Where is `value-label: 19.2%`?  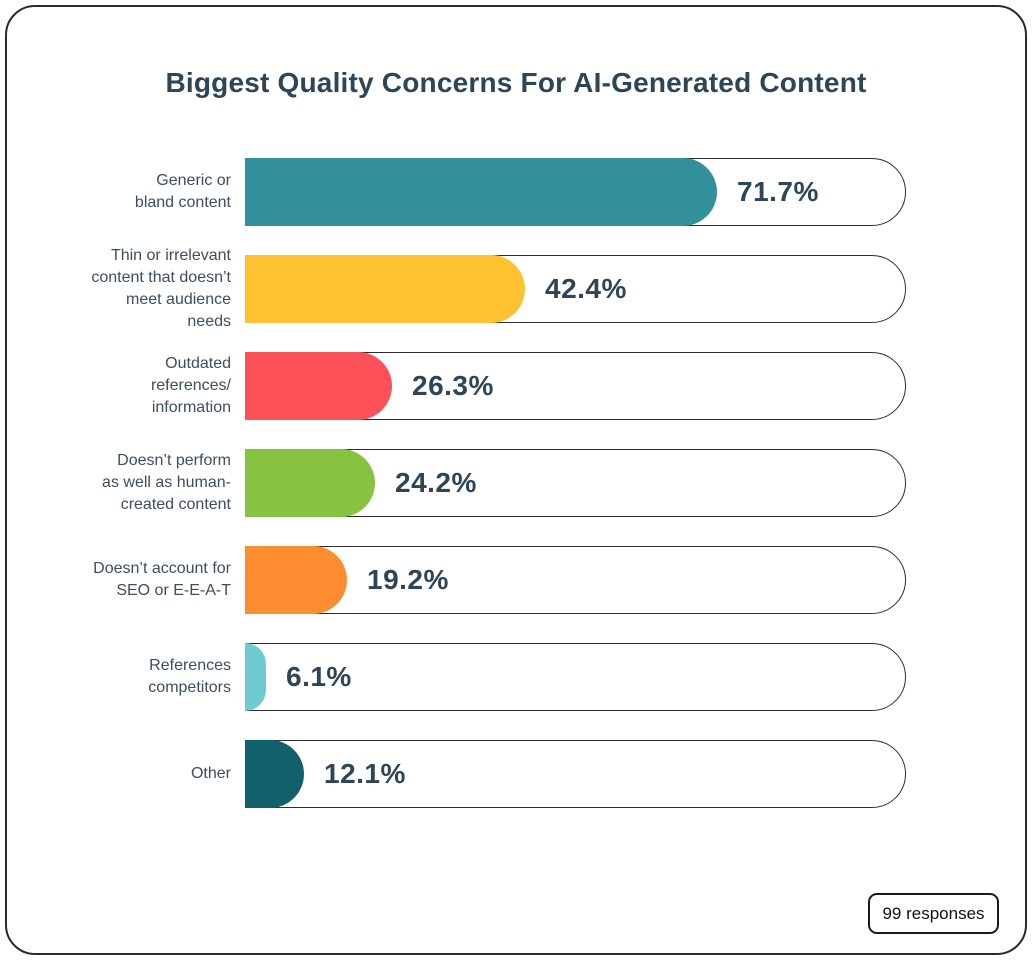
value-label: 19.2% is located at coordinates (408, 579).